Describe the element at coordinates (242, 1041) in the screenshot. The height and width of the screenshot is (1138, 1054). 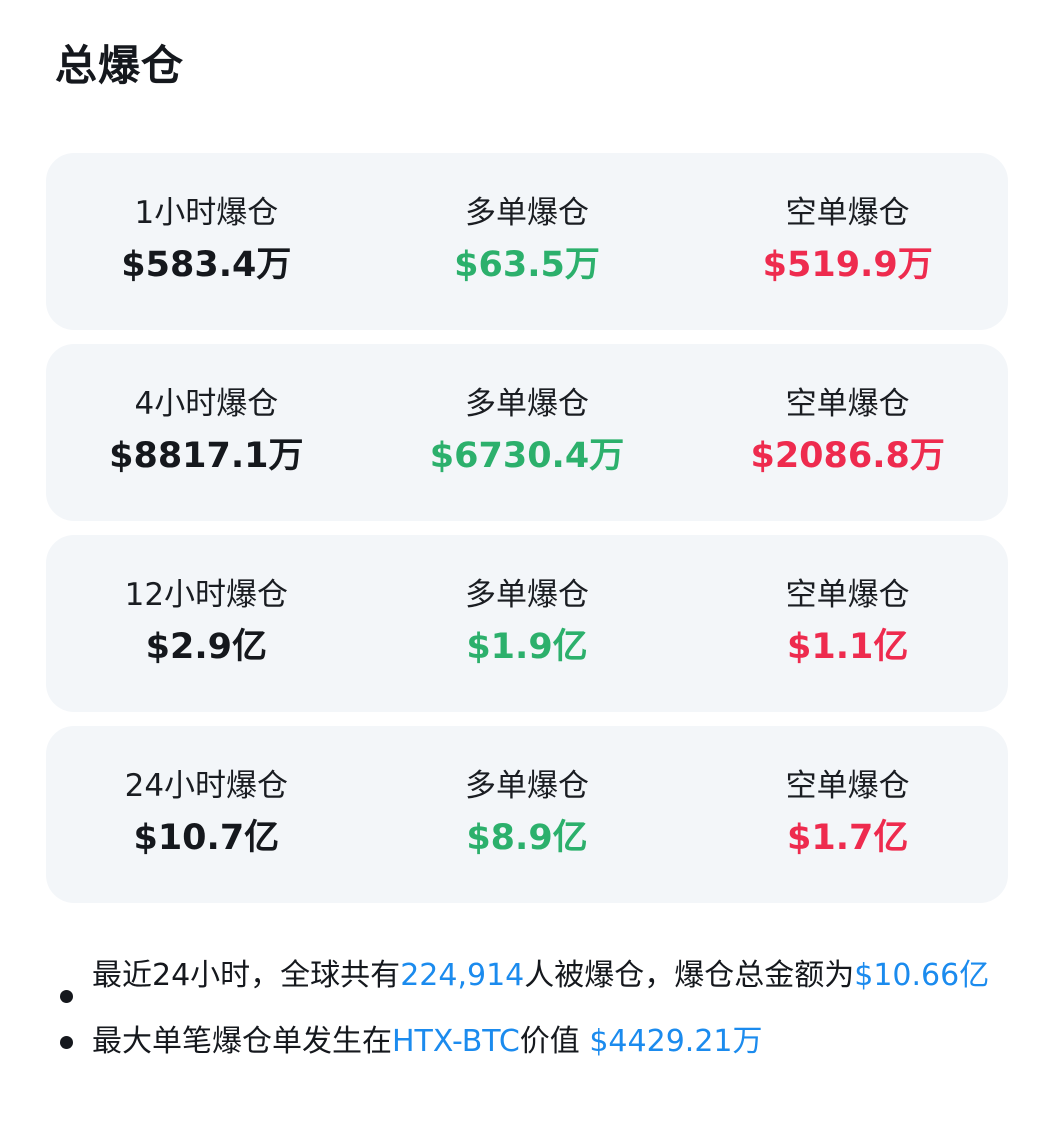
I see `note-text: 最大单笔爆仓单发生在` at that location.